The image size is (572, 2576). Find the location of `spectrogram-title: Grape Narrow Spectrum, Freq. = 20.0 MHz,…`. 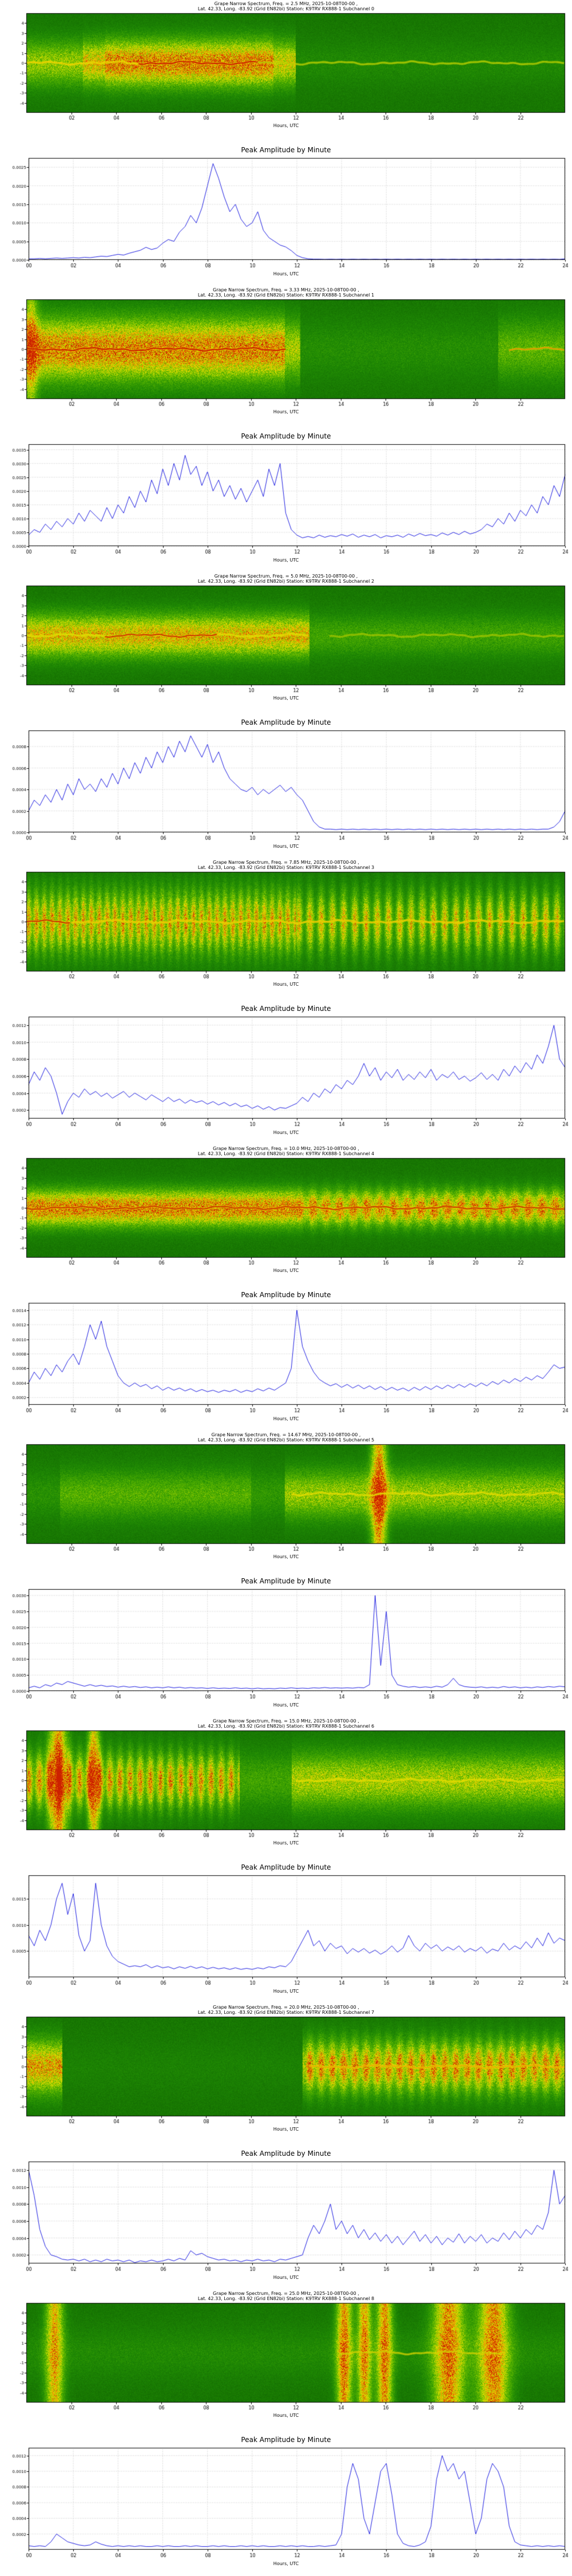

spectrogram-title: Grape Narrow Spectrum, Freq. = 20.0 MHz,… is located at coordinates (286, 2007).